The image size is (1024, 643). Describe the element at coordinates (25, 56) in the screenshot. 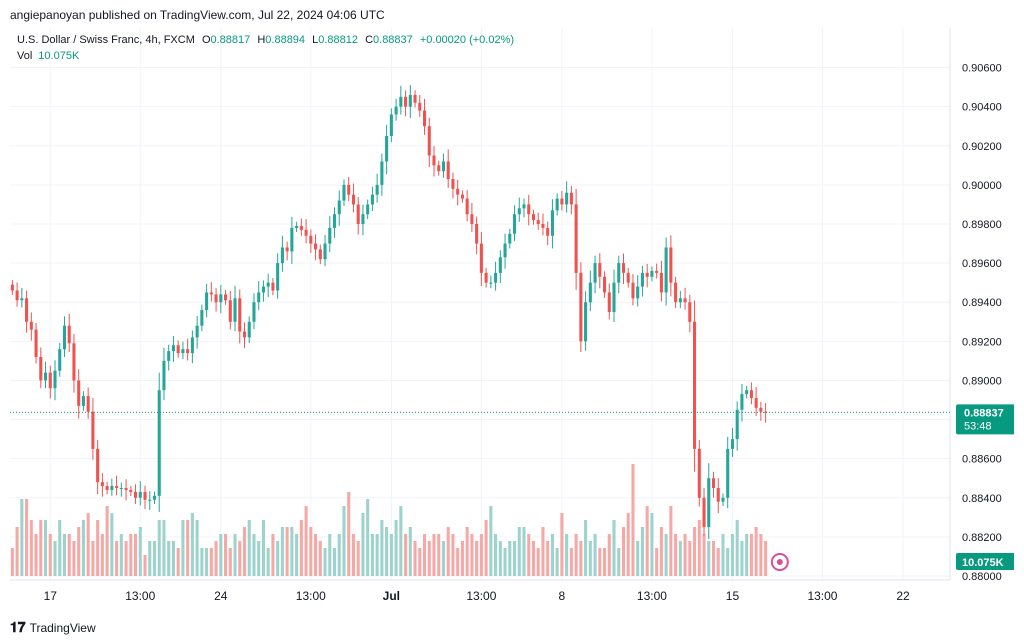

I see `volume-label: Vol` at that location.